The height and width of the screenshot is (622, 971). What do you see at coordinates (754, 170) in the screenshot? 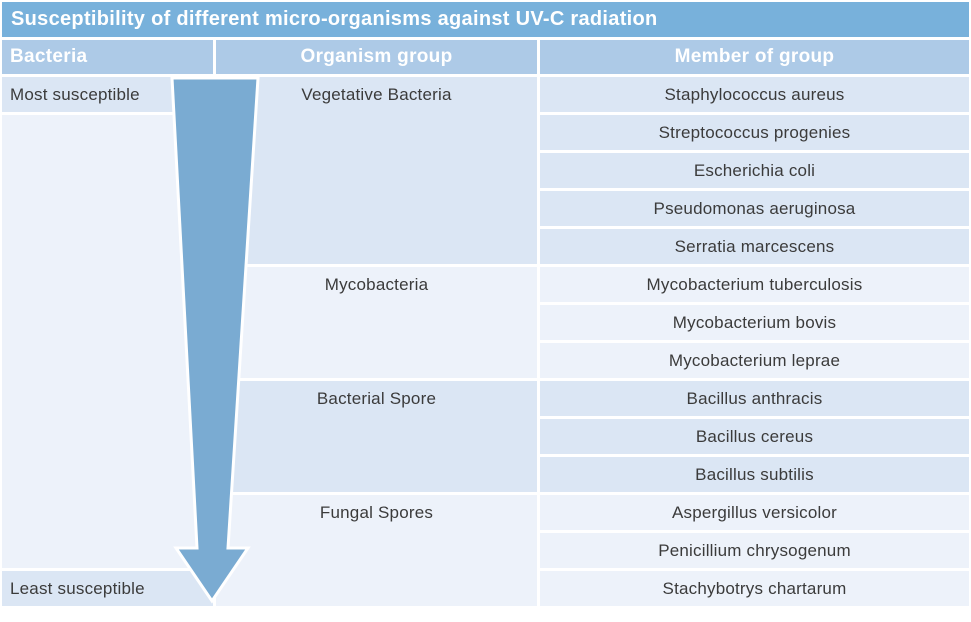
I see `member-cell: Escherichia coli` at bounding box center [754, 170].